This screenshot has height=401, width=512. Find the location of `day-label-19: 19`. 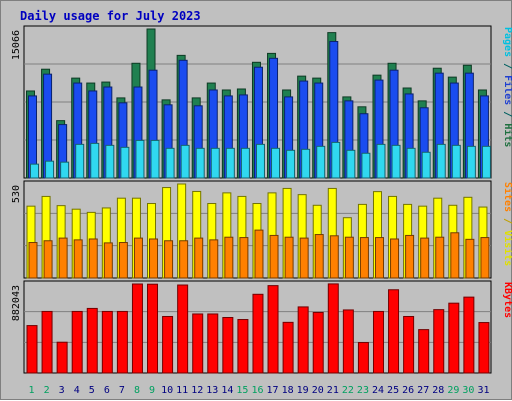

day-label-19: 19 is located at coordinates (303, 390).